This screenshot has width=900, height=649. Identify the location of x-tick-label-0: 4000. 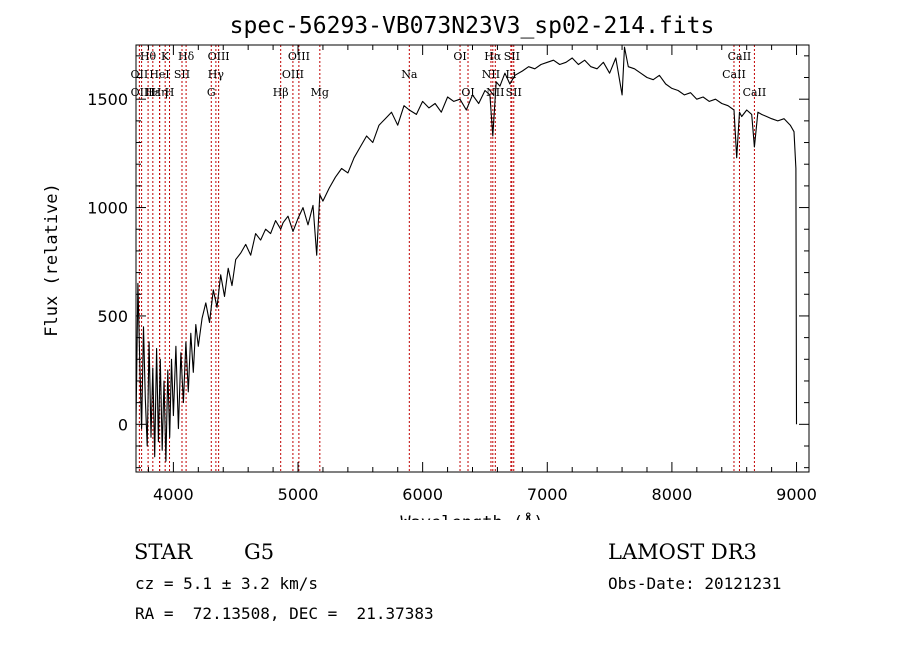
(173, 494).